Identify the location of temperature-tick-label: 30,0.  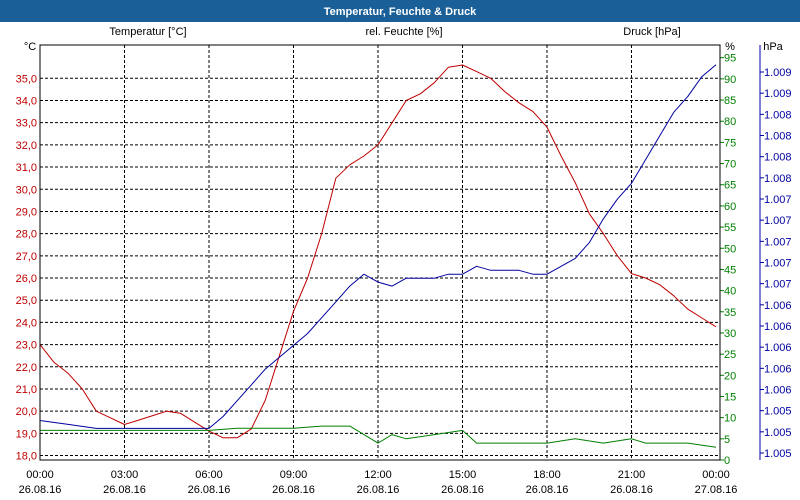
(26, 190).